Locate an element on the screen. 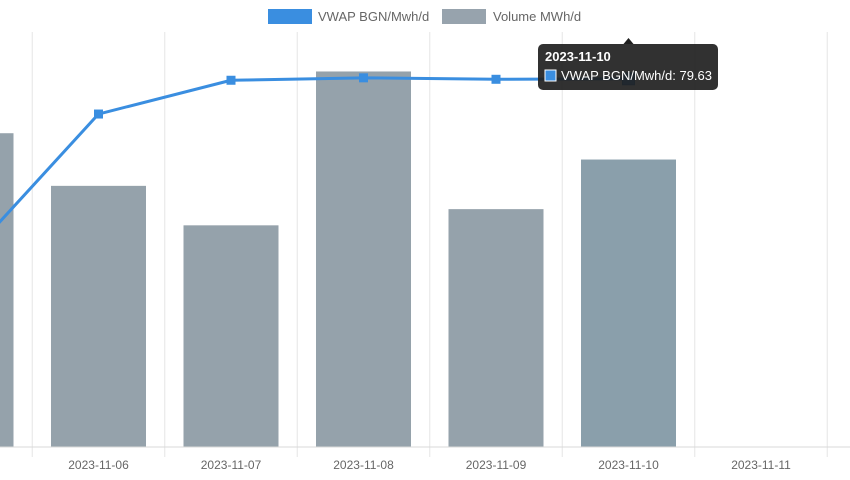 The width and height of the screenshot is (850, 480). legend-swatch-vwap is located at coordinates (290, 16).